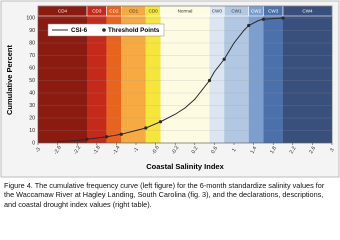 The image size is (340, 240). I want to click on legend-box, so click(106, 30).